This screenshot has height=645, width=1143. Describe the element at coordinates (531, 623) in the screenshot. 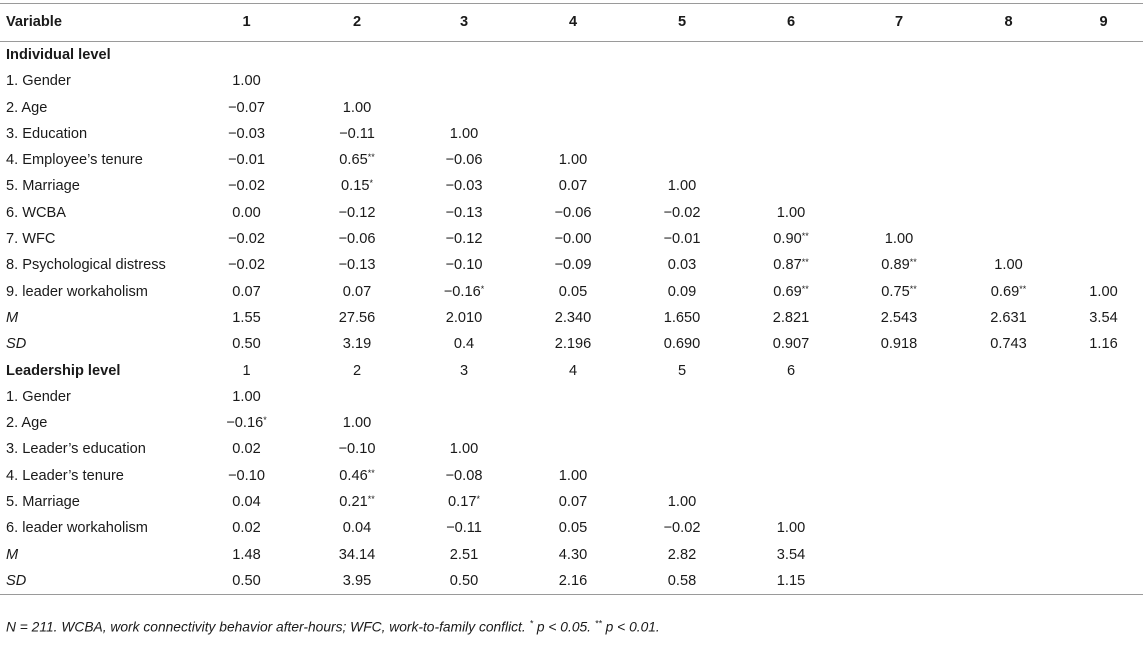

I see `footnote-p1-mark: *` at that location.